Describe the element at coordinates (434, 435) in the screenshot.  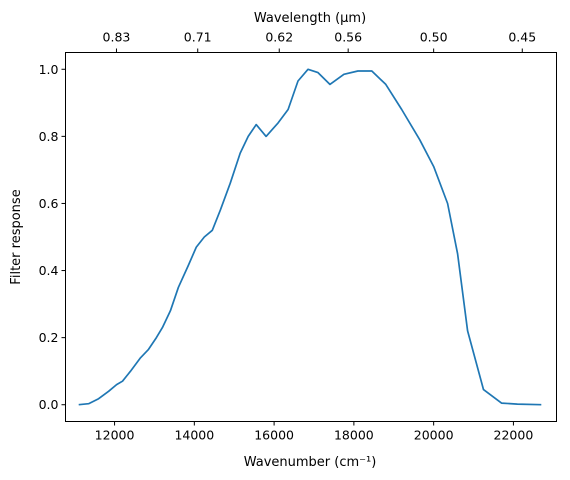
I see `x-tick-label: 20000` at that location.